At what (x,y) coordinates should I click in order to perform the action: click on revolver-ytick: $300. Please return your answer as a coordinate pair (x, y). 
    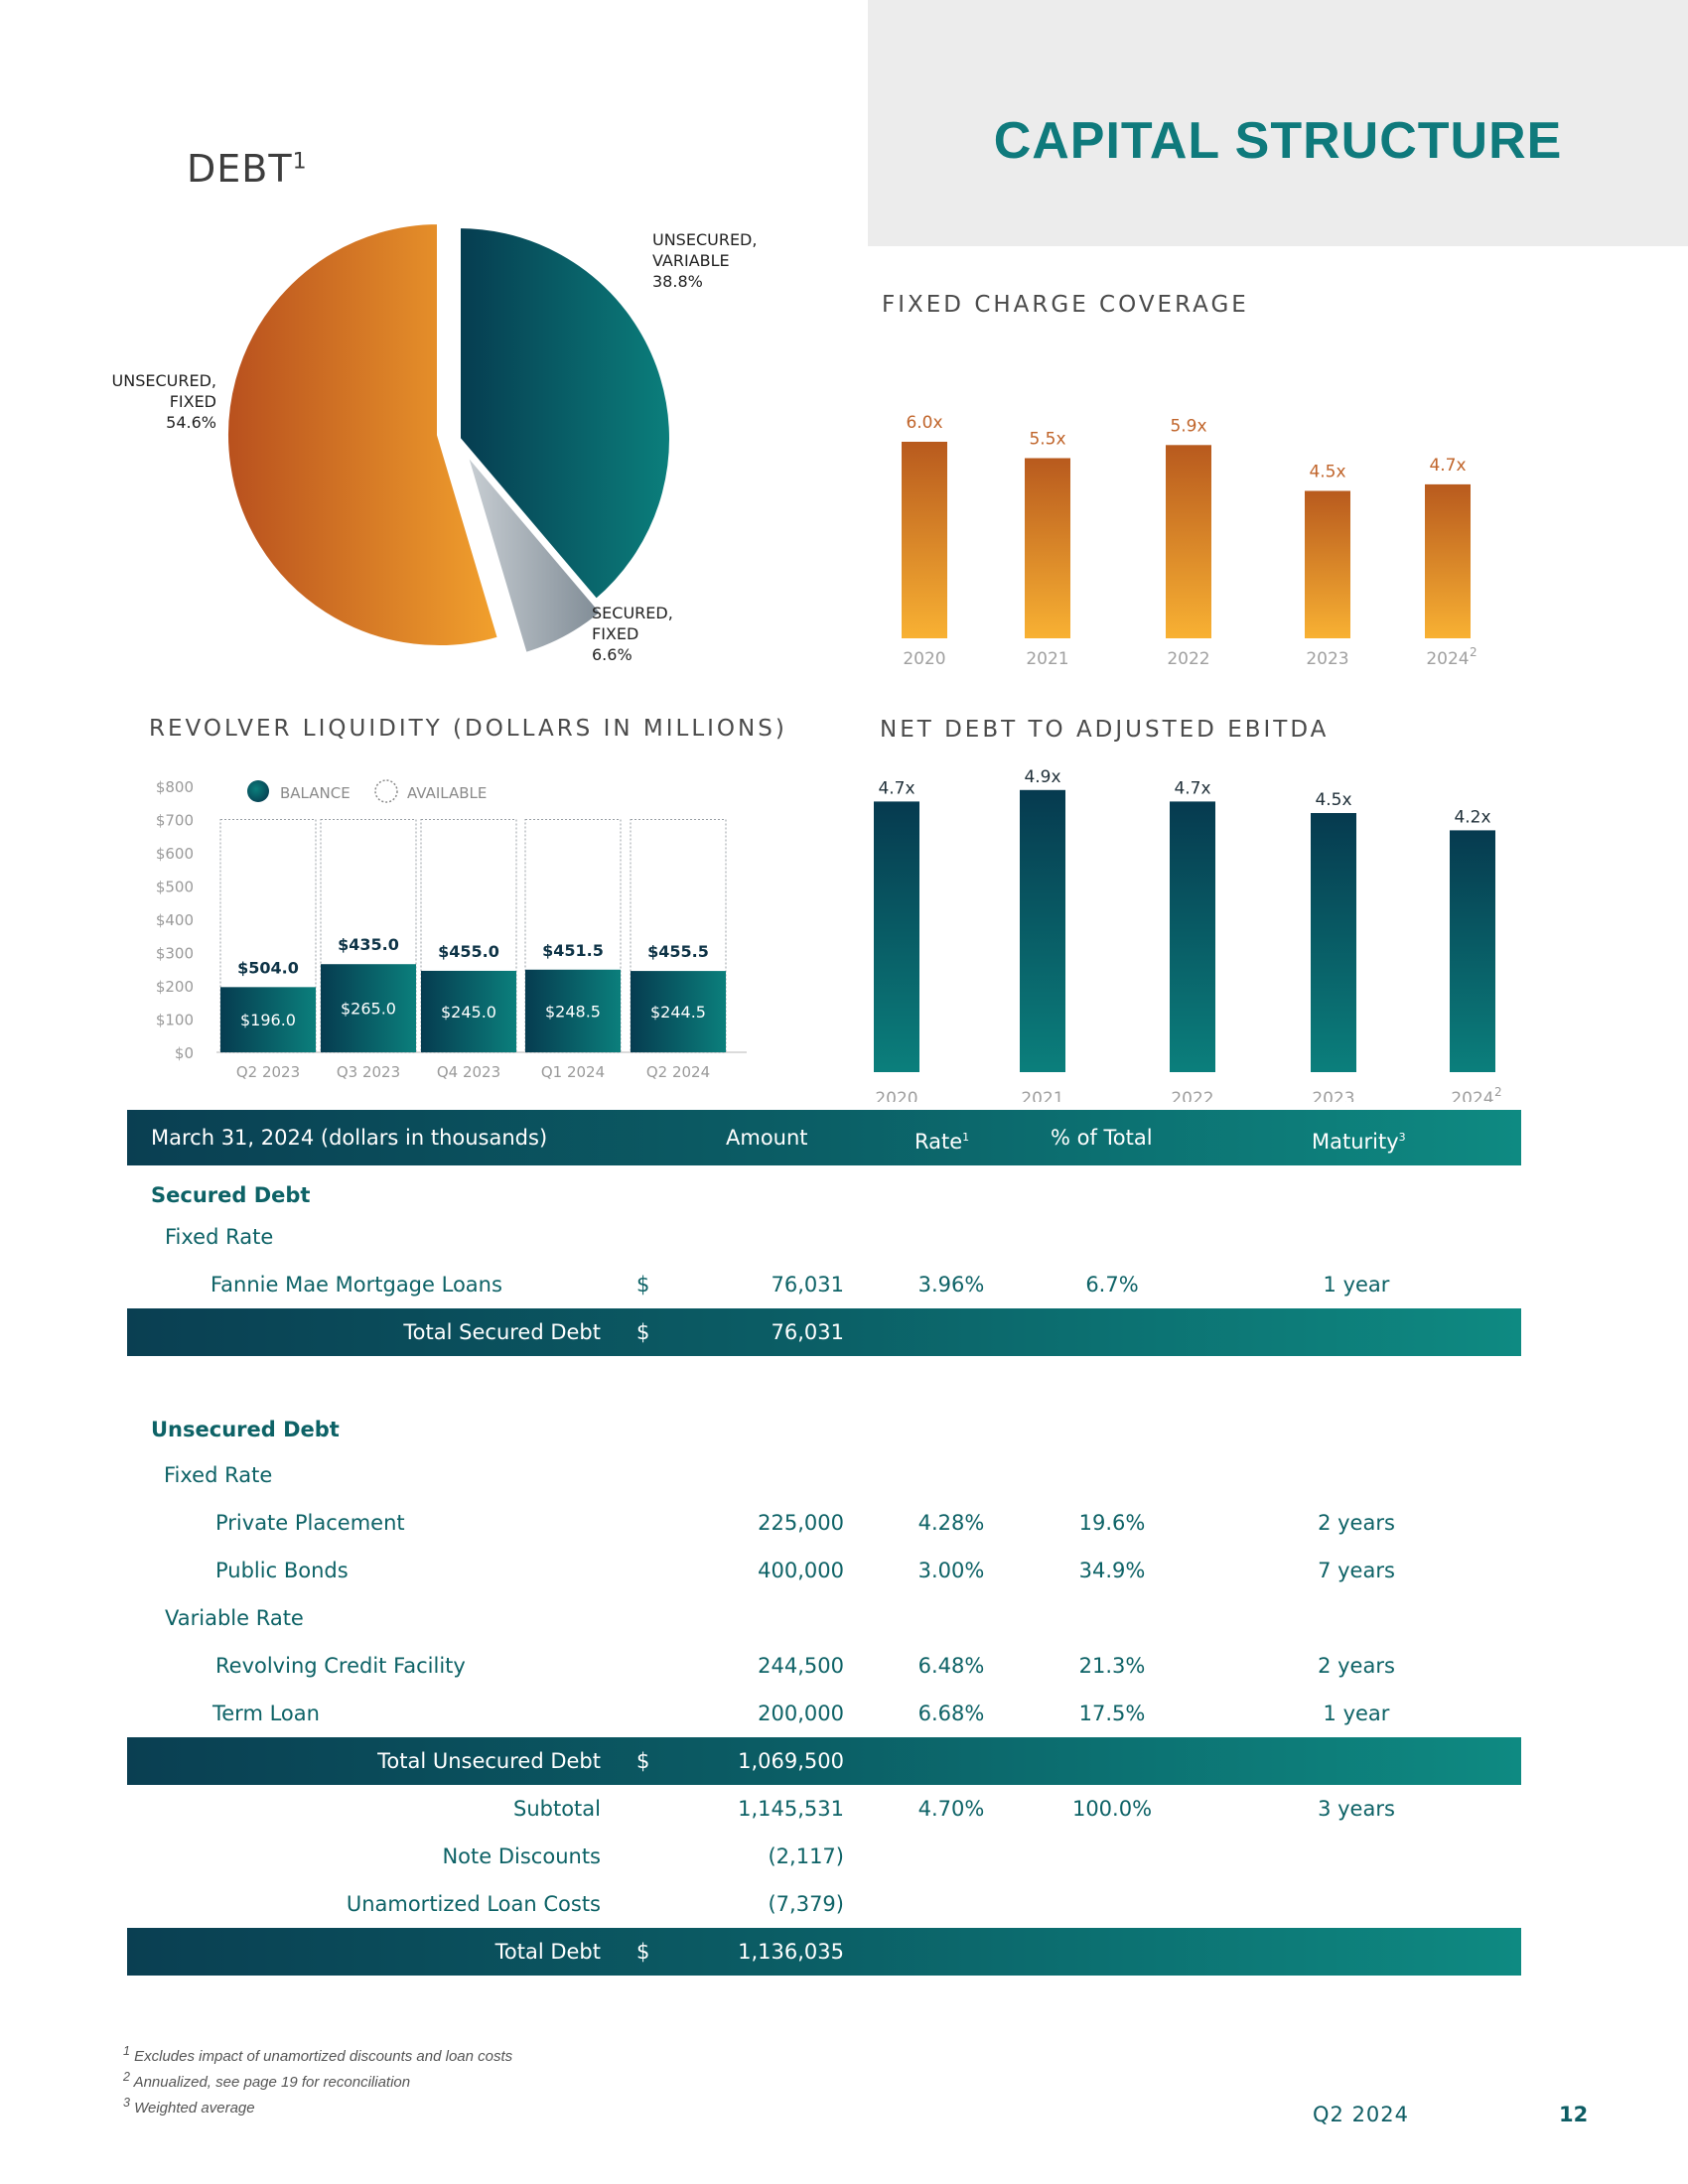
    Looking at the image, I should click on (175, 954).